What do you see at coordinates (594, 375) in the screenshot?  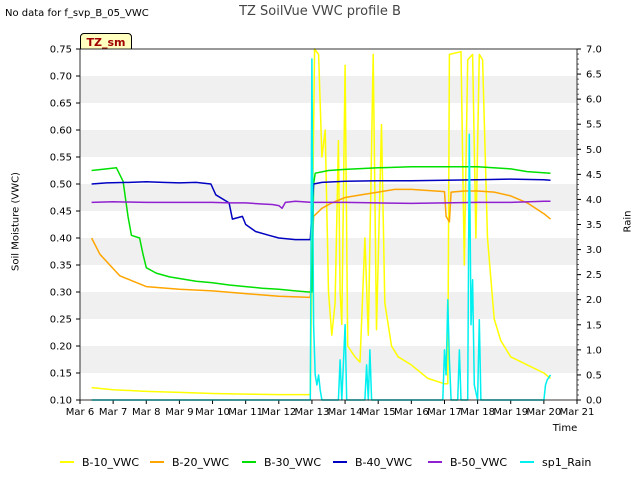 I see `y2-tick-label: 0.5` at bounding box center [594, 375].